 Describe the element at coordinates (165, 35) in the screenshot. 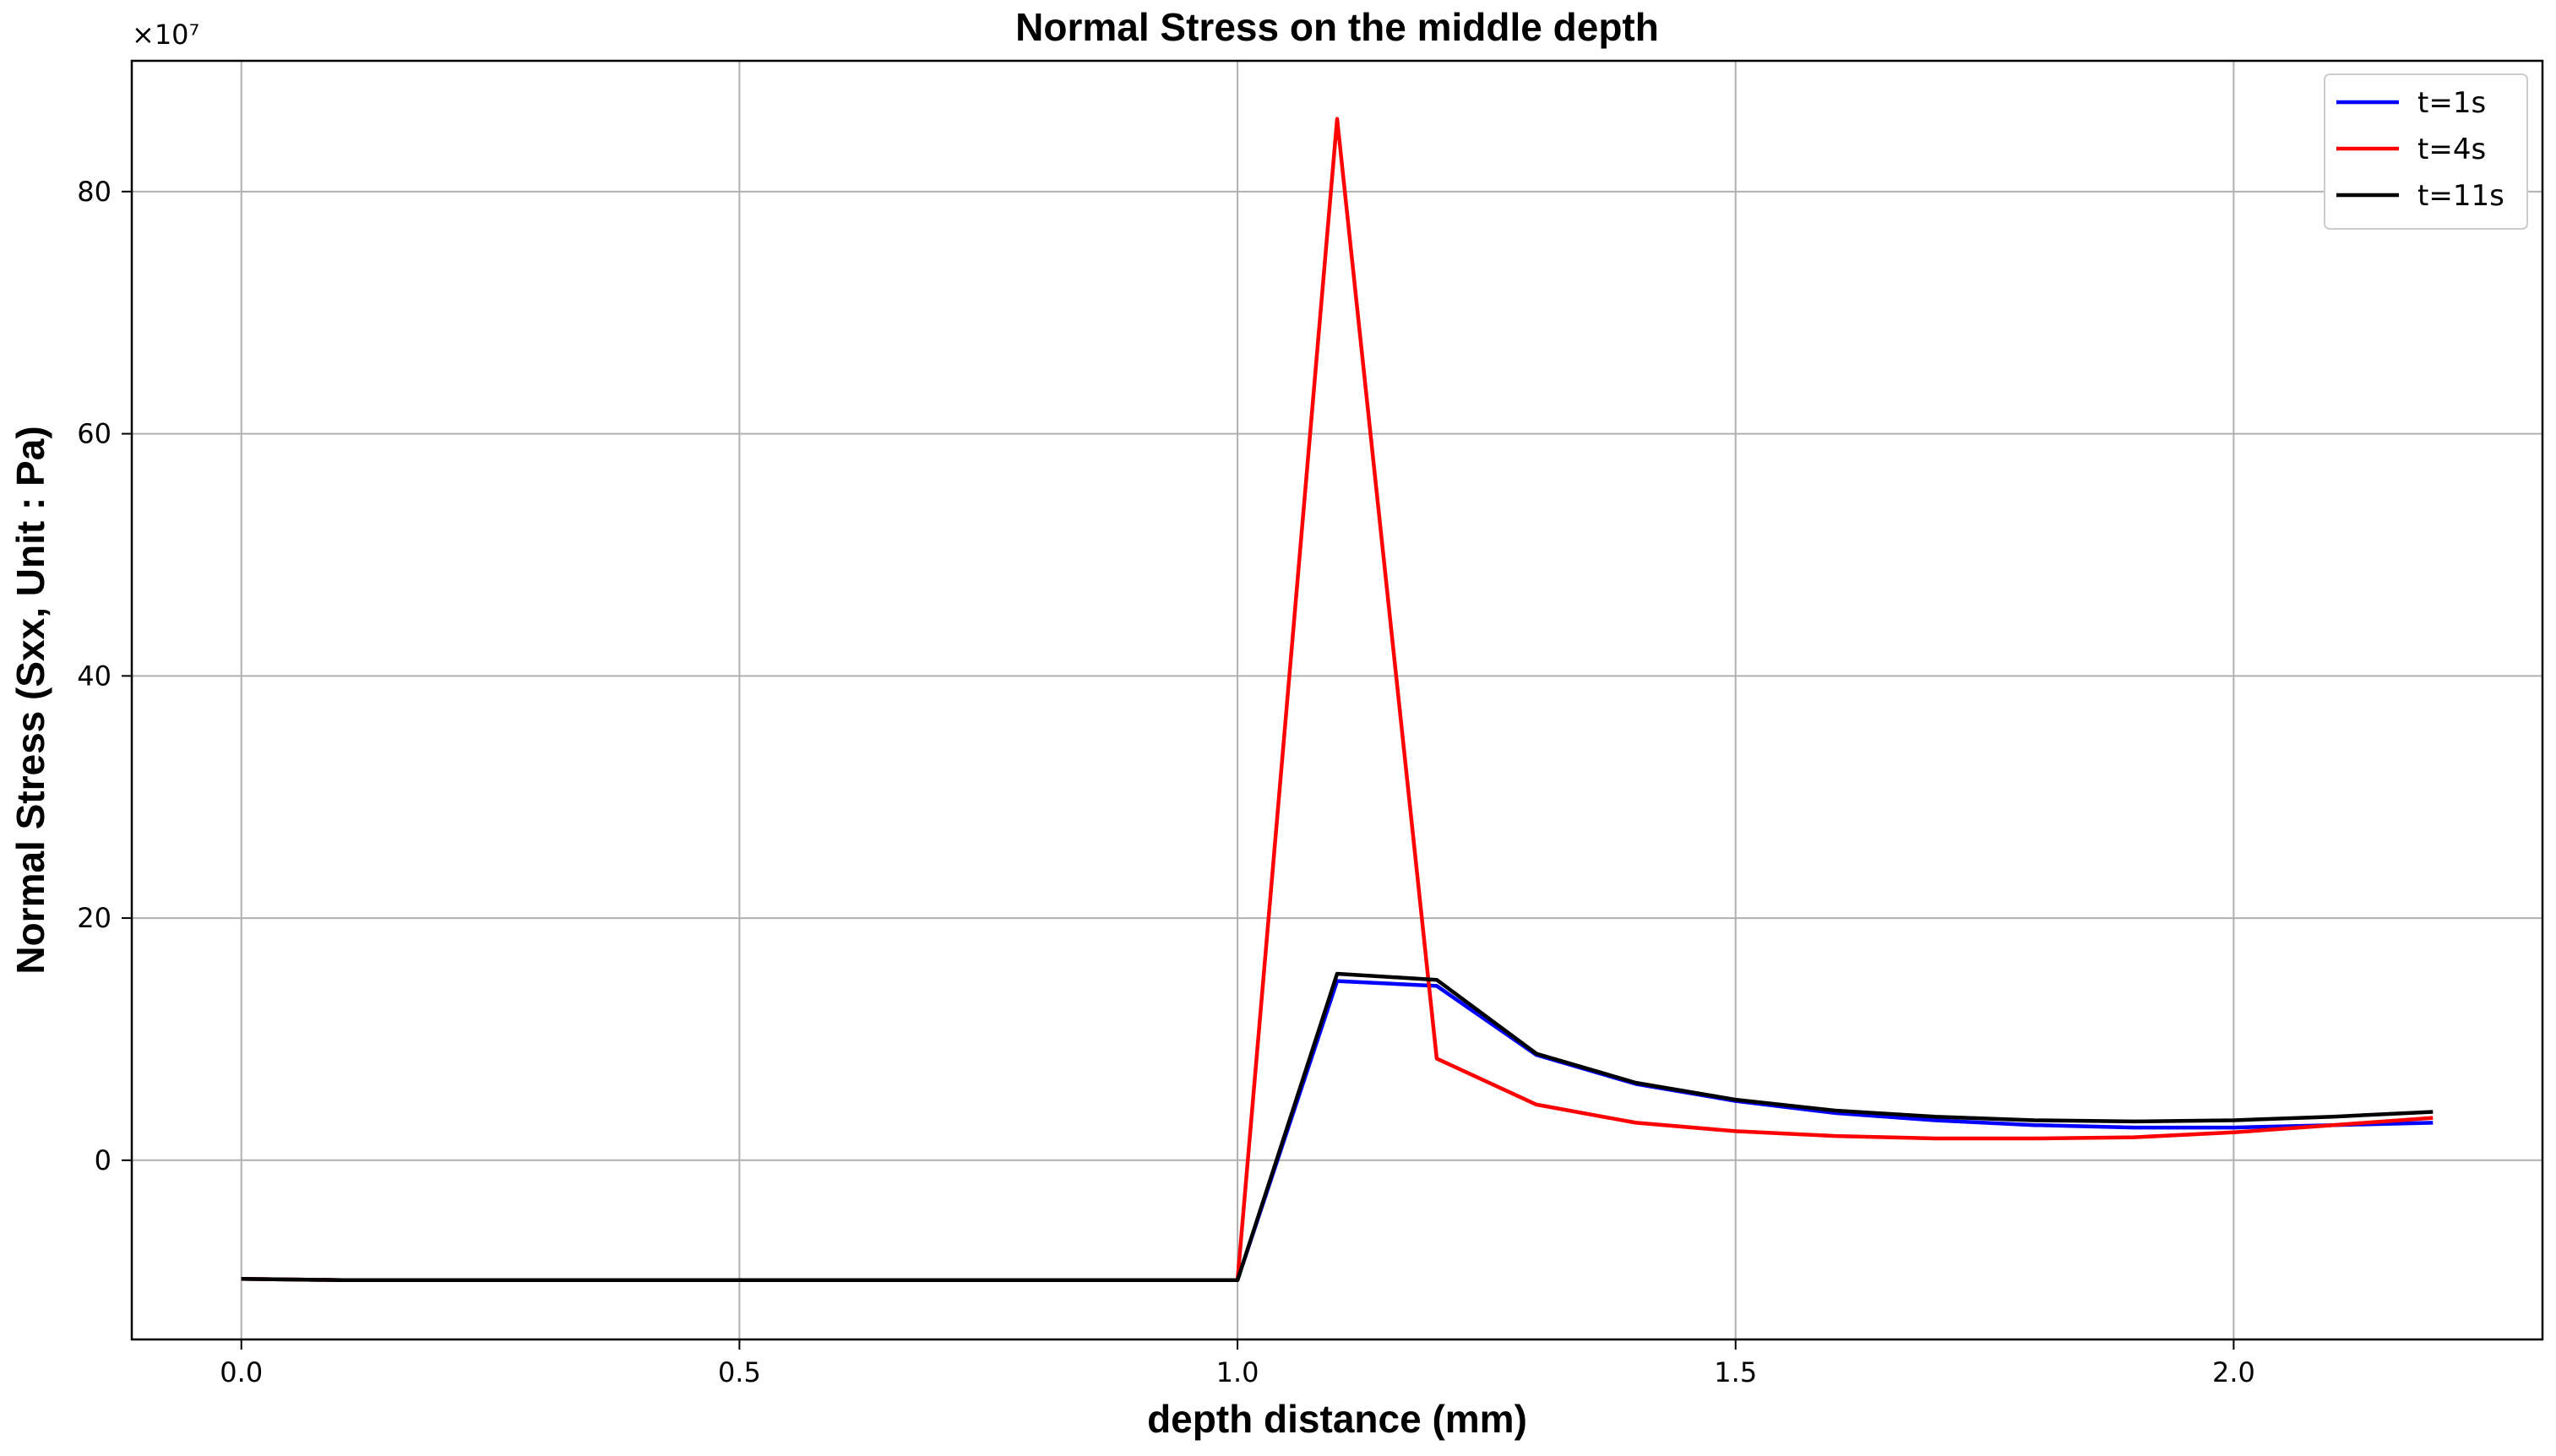

I see `y-multiplier-label: ×10⁷` at that location.